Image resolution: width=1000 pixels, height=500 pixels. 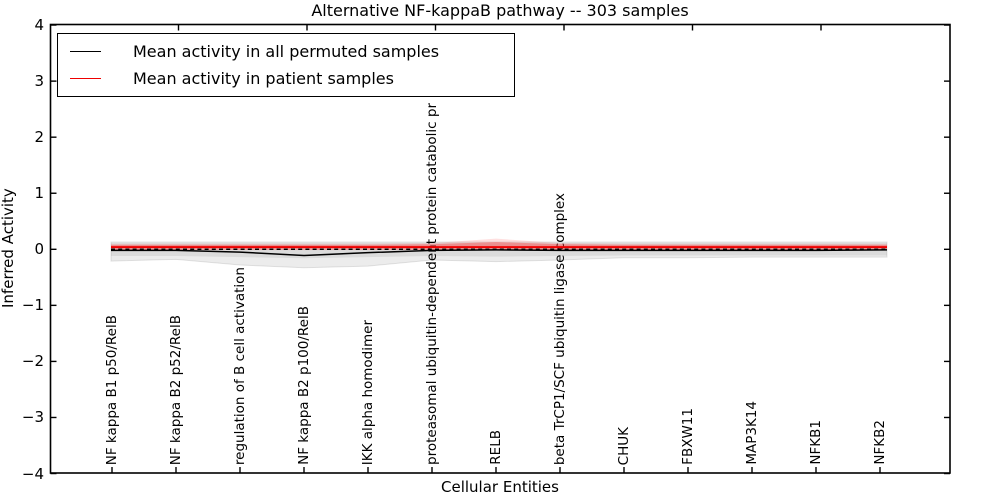 I want to click on series-line-permuted, so click(x=499, y=253).